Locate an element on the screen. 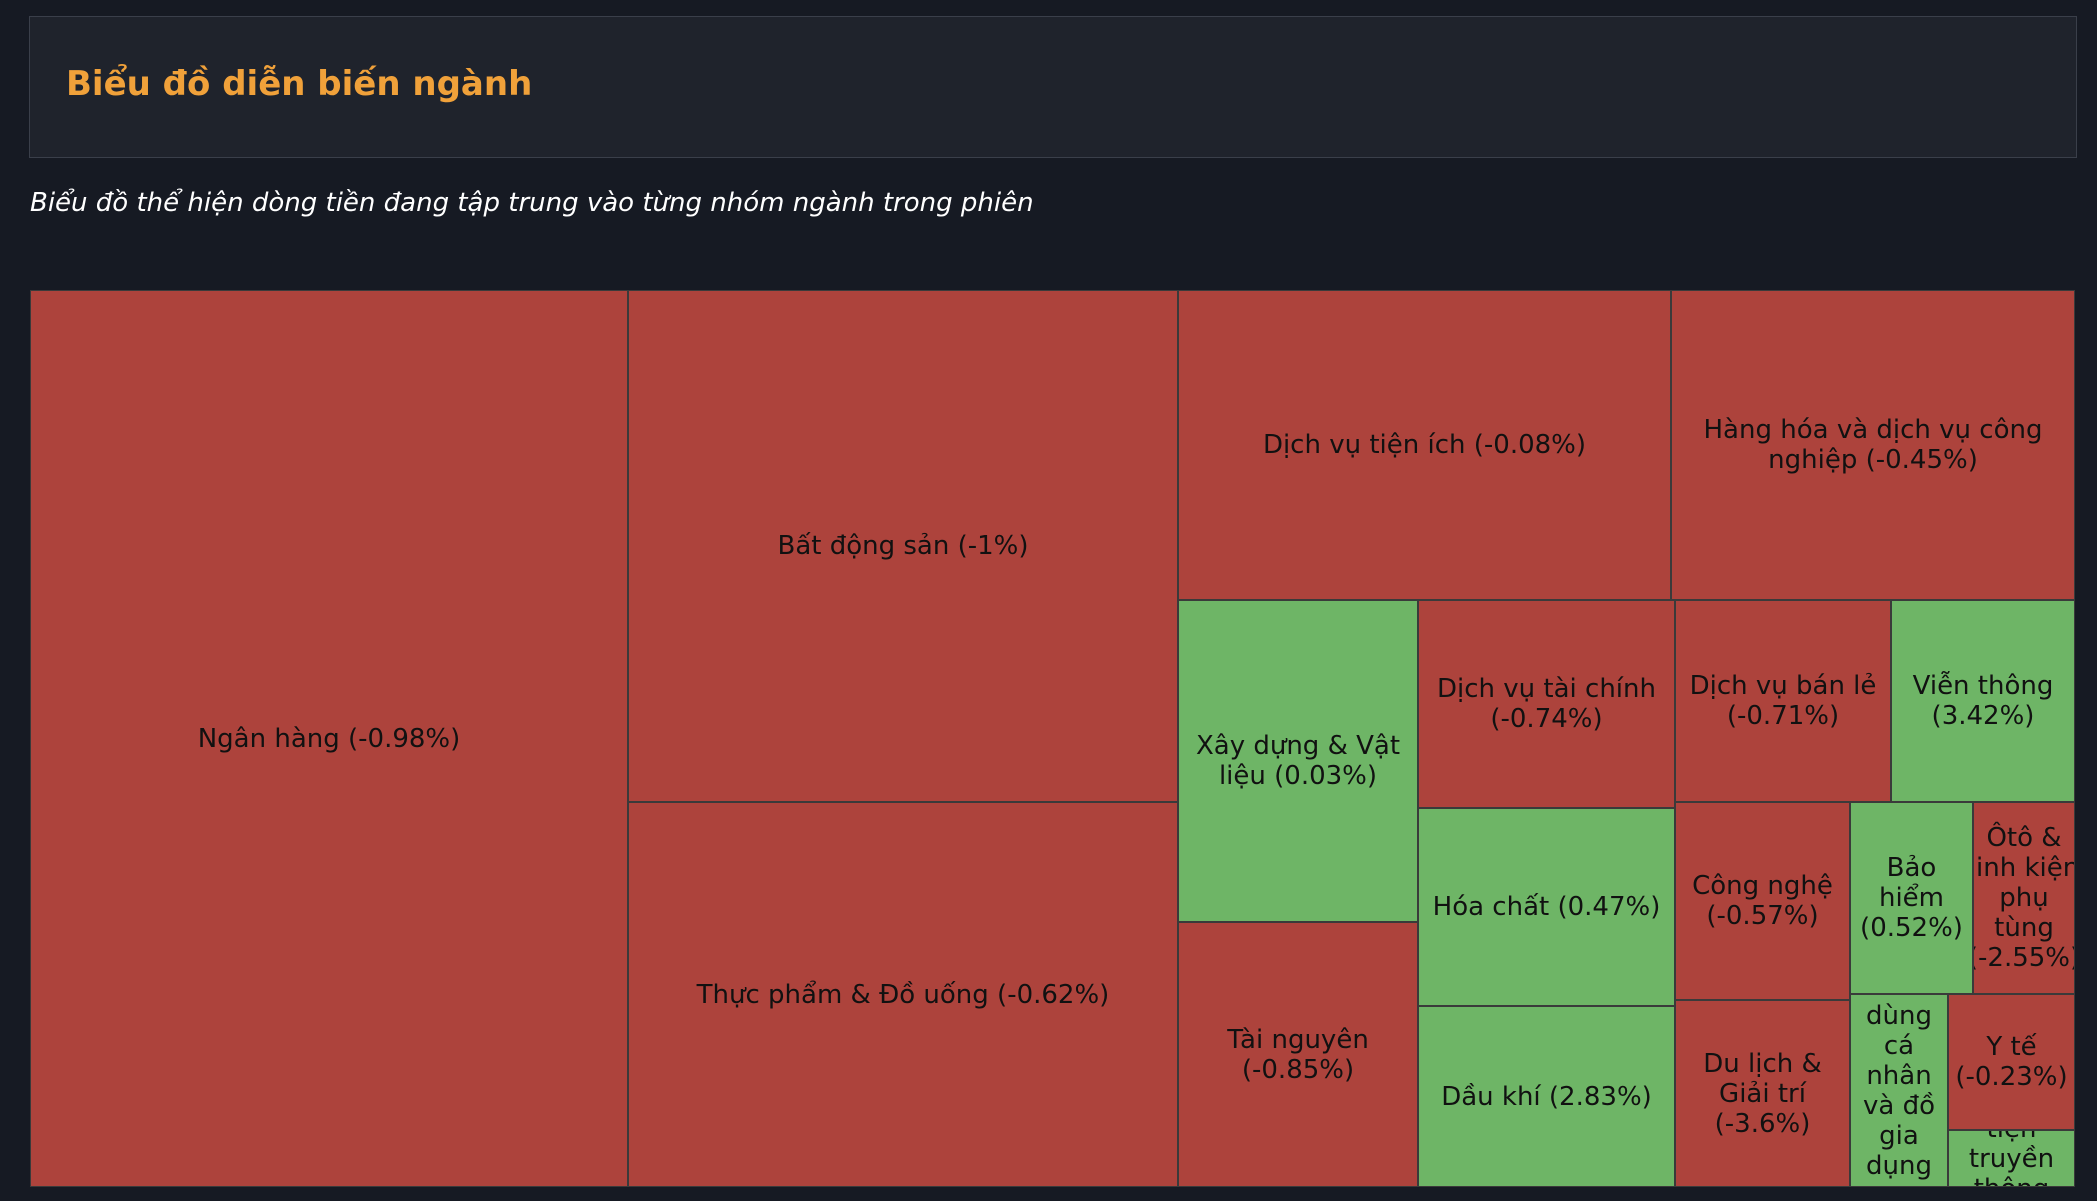  treemap-tile: dùng cá nhân và đồ gia dụng is located at coordinates (1899, 1090).